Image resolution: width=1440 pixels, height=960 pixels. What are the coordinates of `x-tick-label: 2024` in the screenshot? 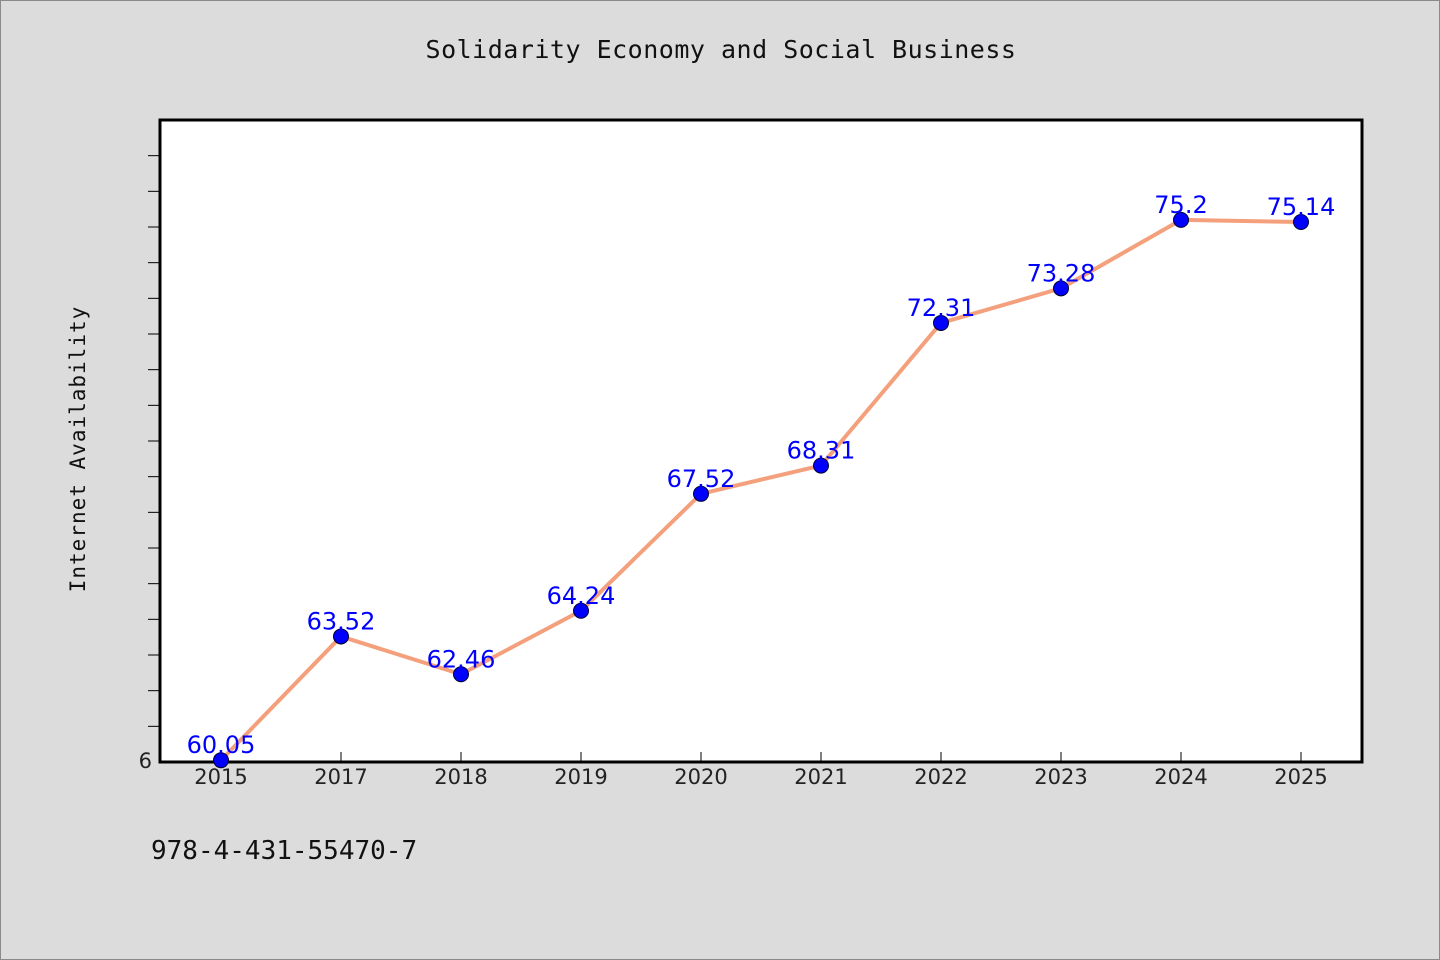 It's located at (1180, 777).